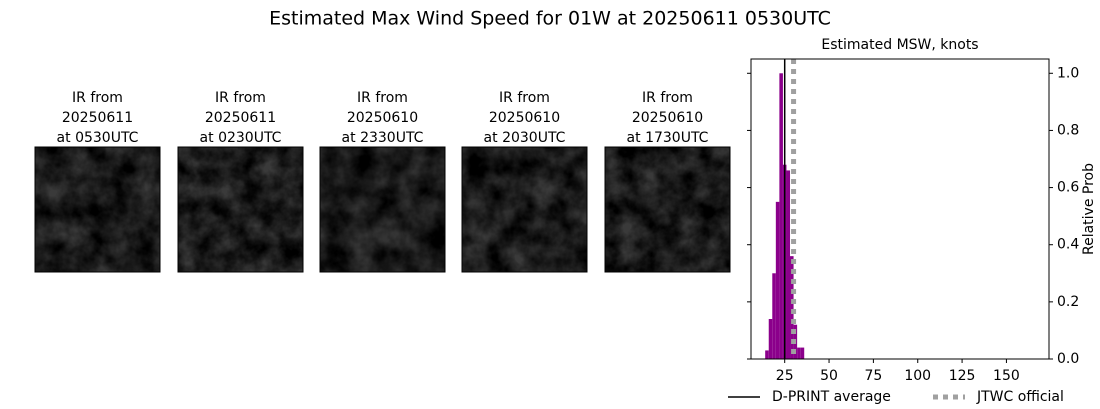 The image size is (1100, 409). Describe the element at coordinates (917, 376) in the screenshot. I see `x-tick-label: 100` at that location.